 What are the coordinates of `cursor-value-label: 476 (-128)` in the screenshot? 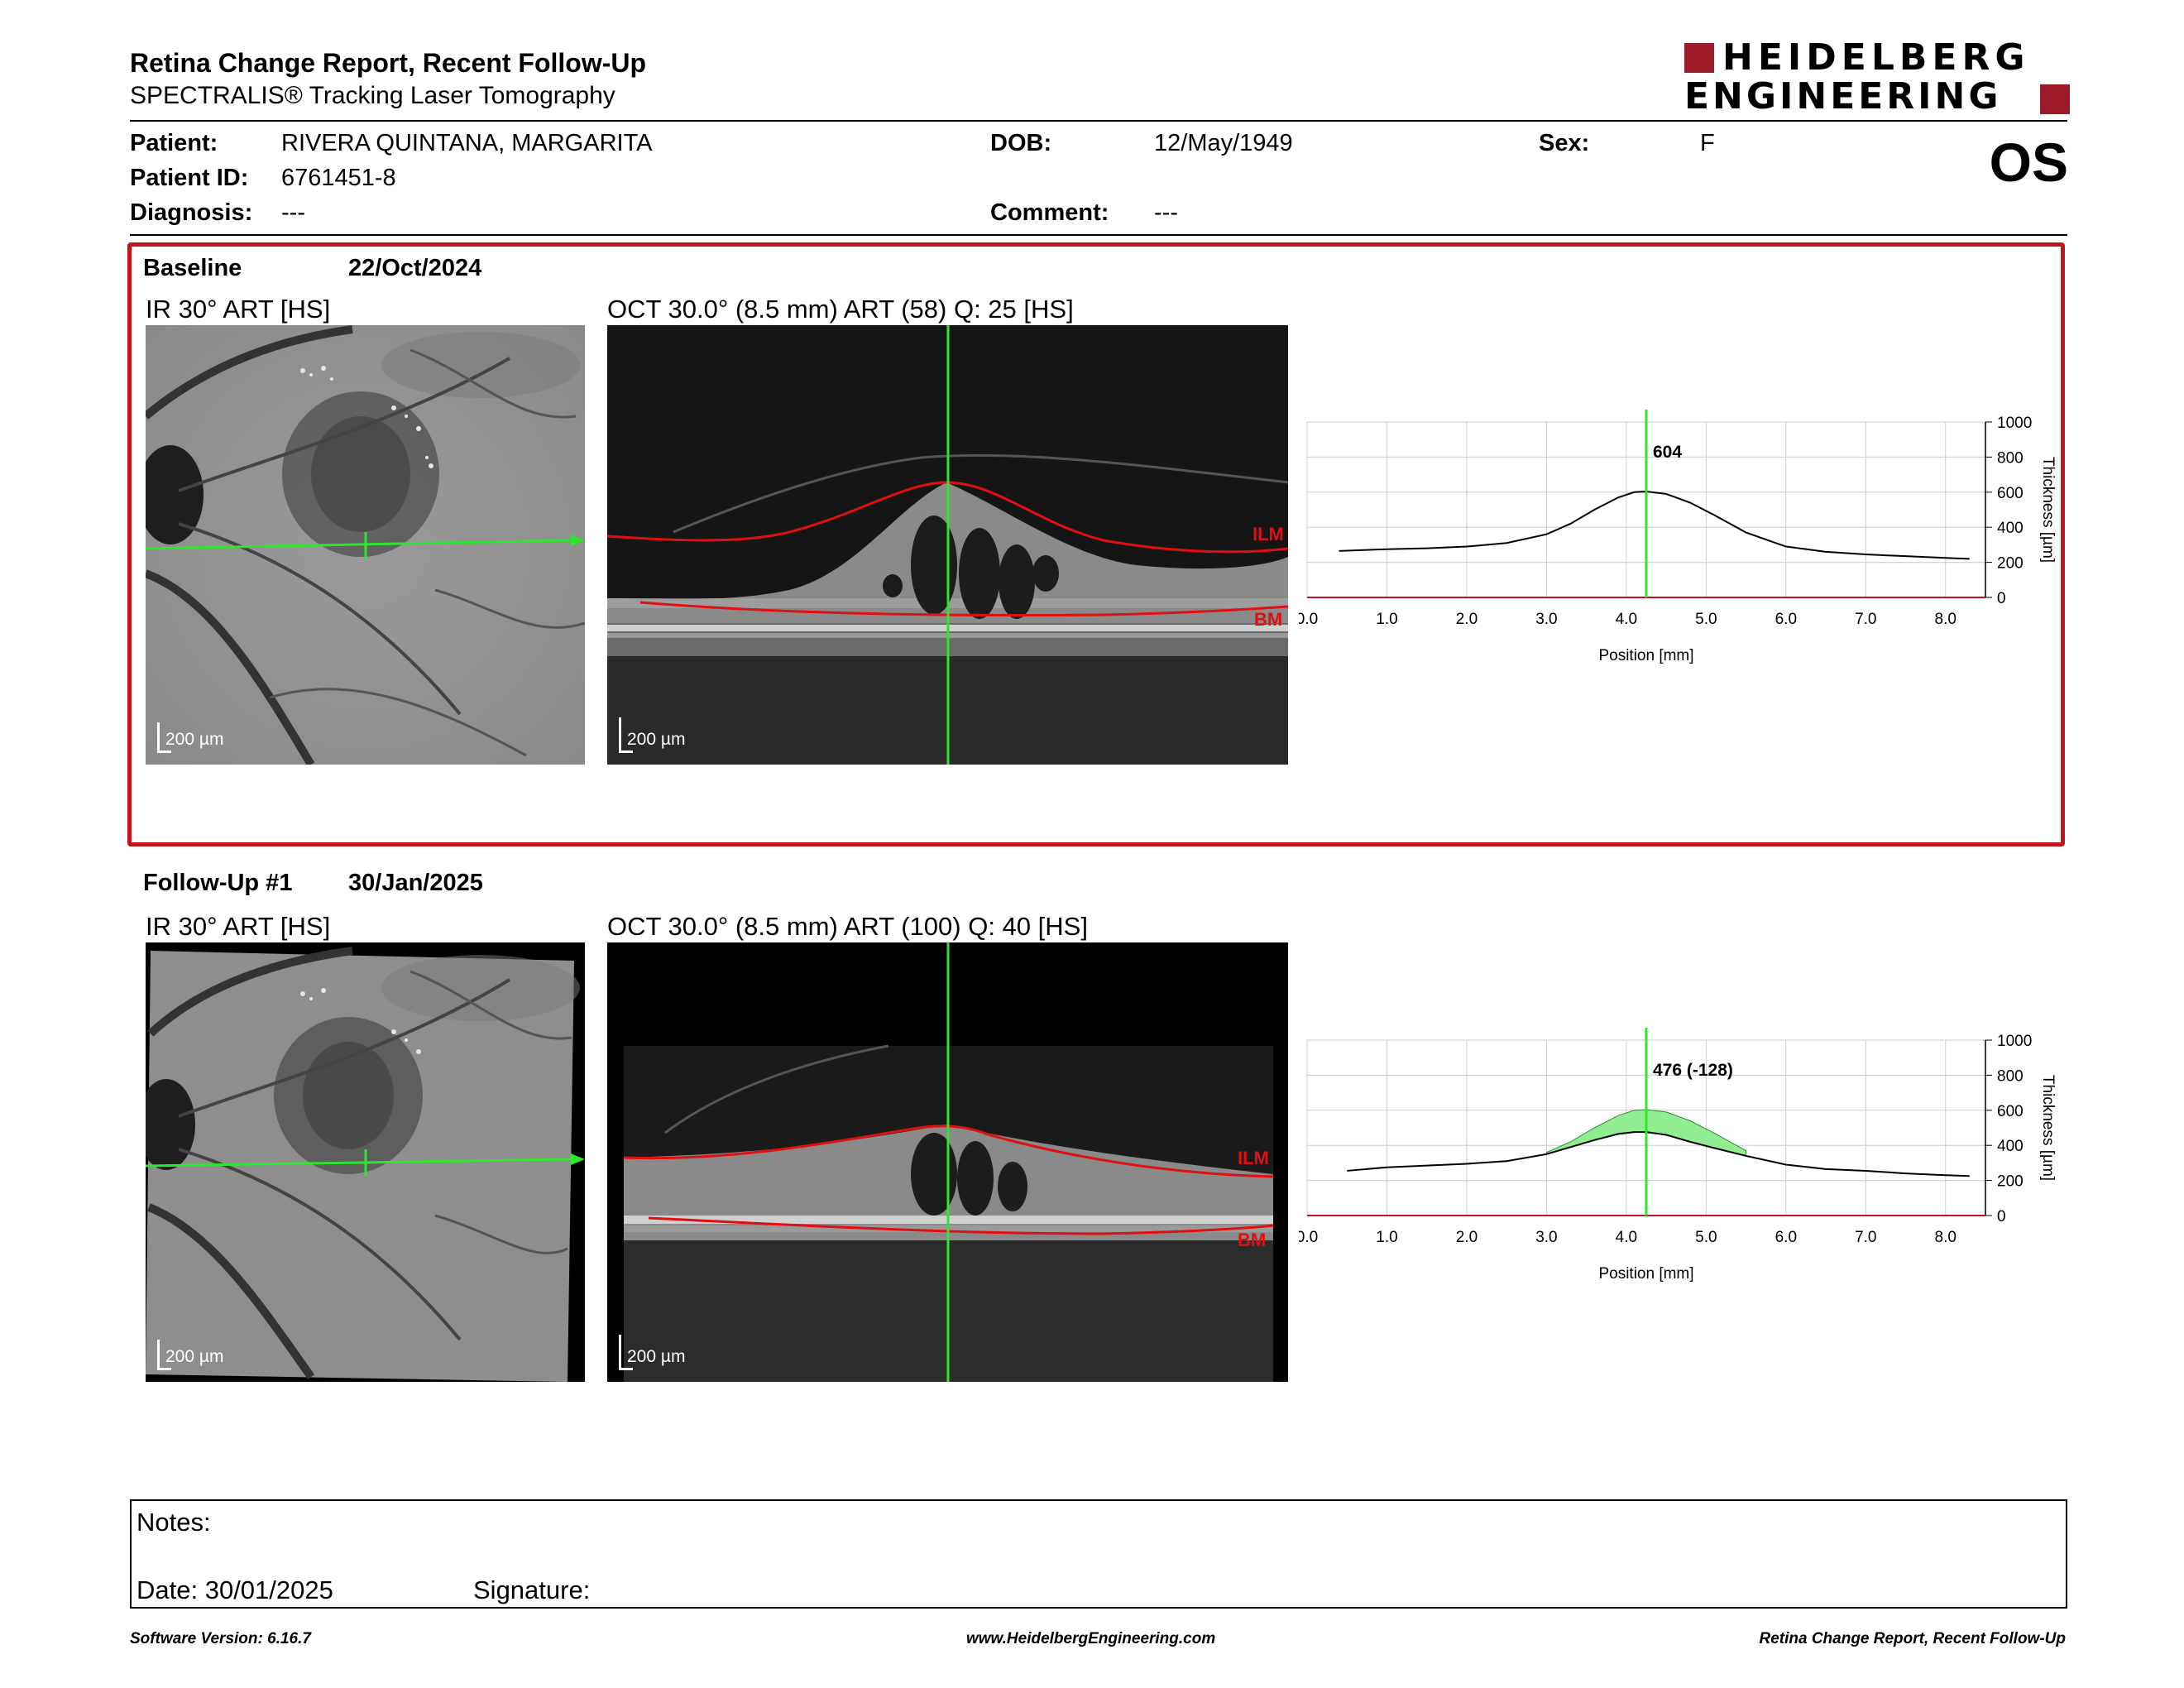 It's located at (1693, 1070).